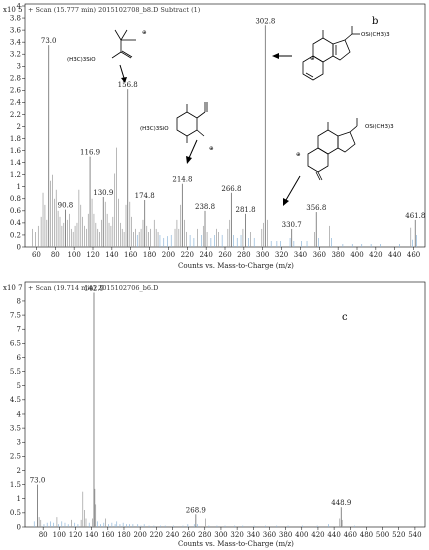 The width and height of the screenshot is (429, 550). I want to click on peak-label: 268.9, so click(196, 510).